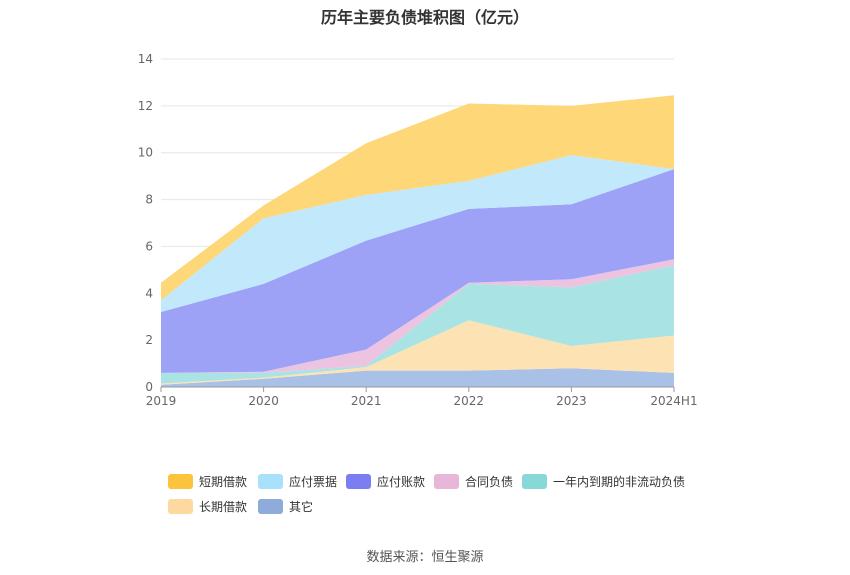 This screenshot has height=575, width=850. What do you see at coordinates (425, 557) in the screenshot?
I see `data-source: 数据来源：恒生聚源` at bounding box center [425, 557].